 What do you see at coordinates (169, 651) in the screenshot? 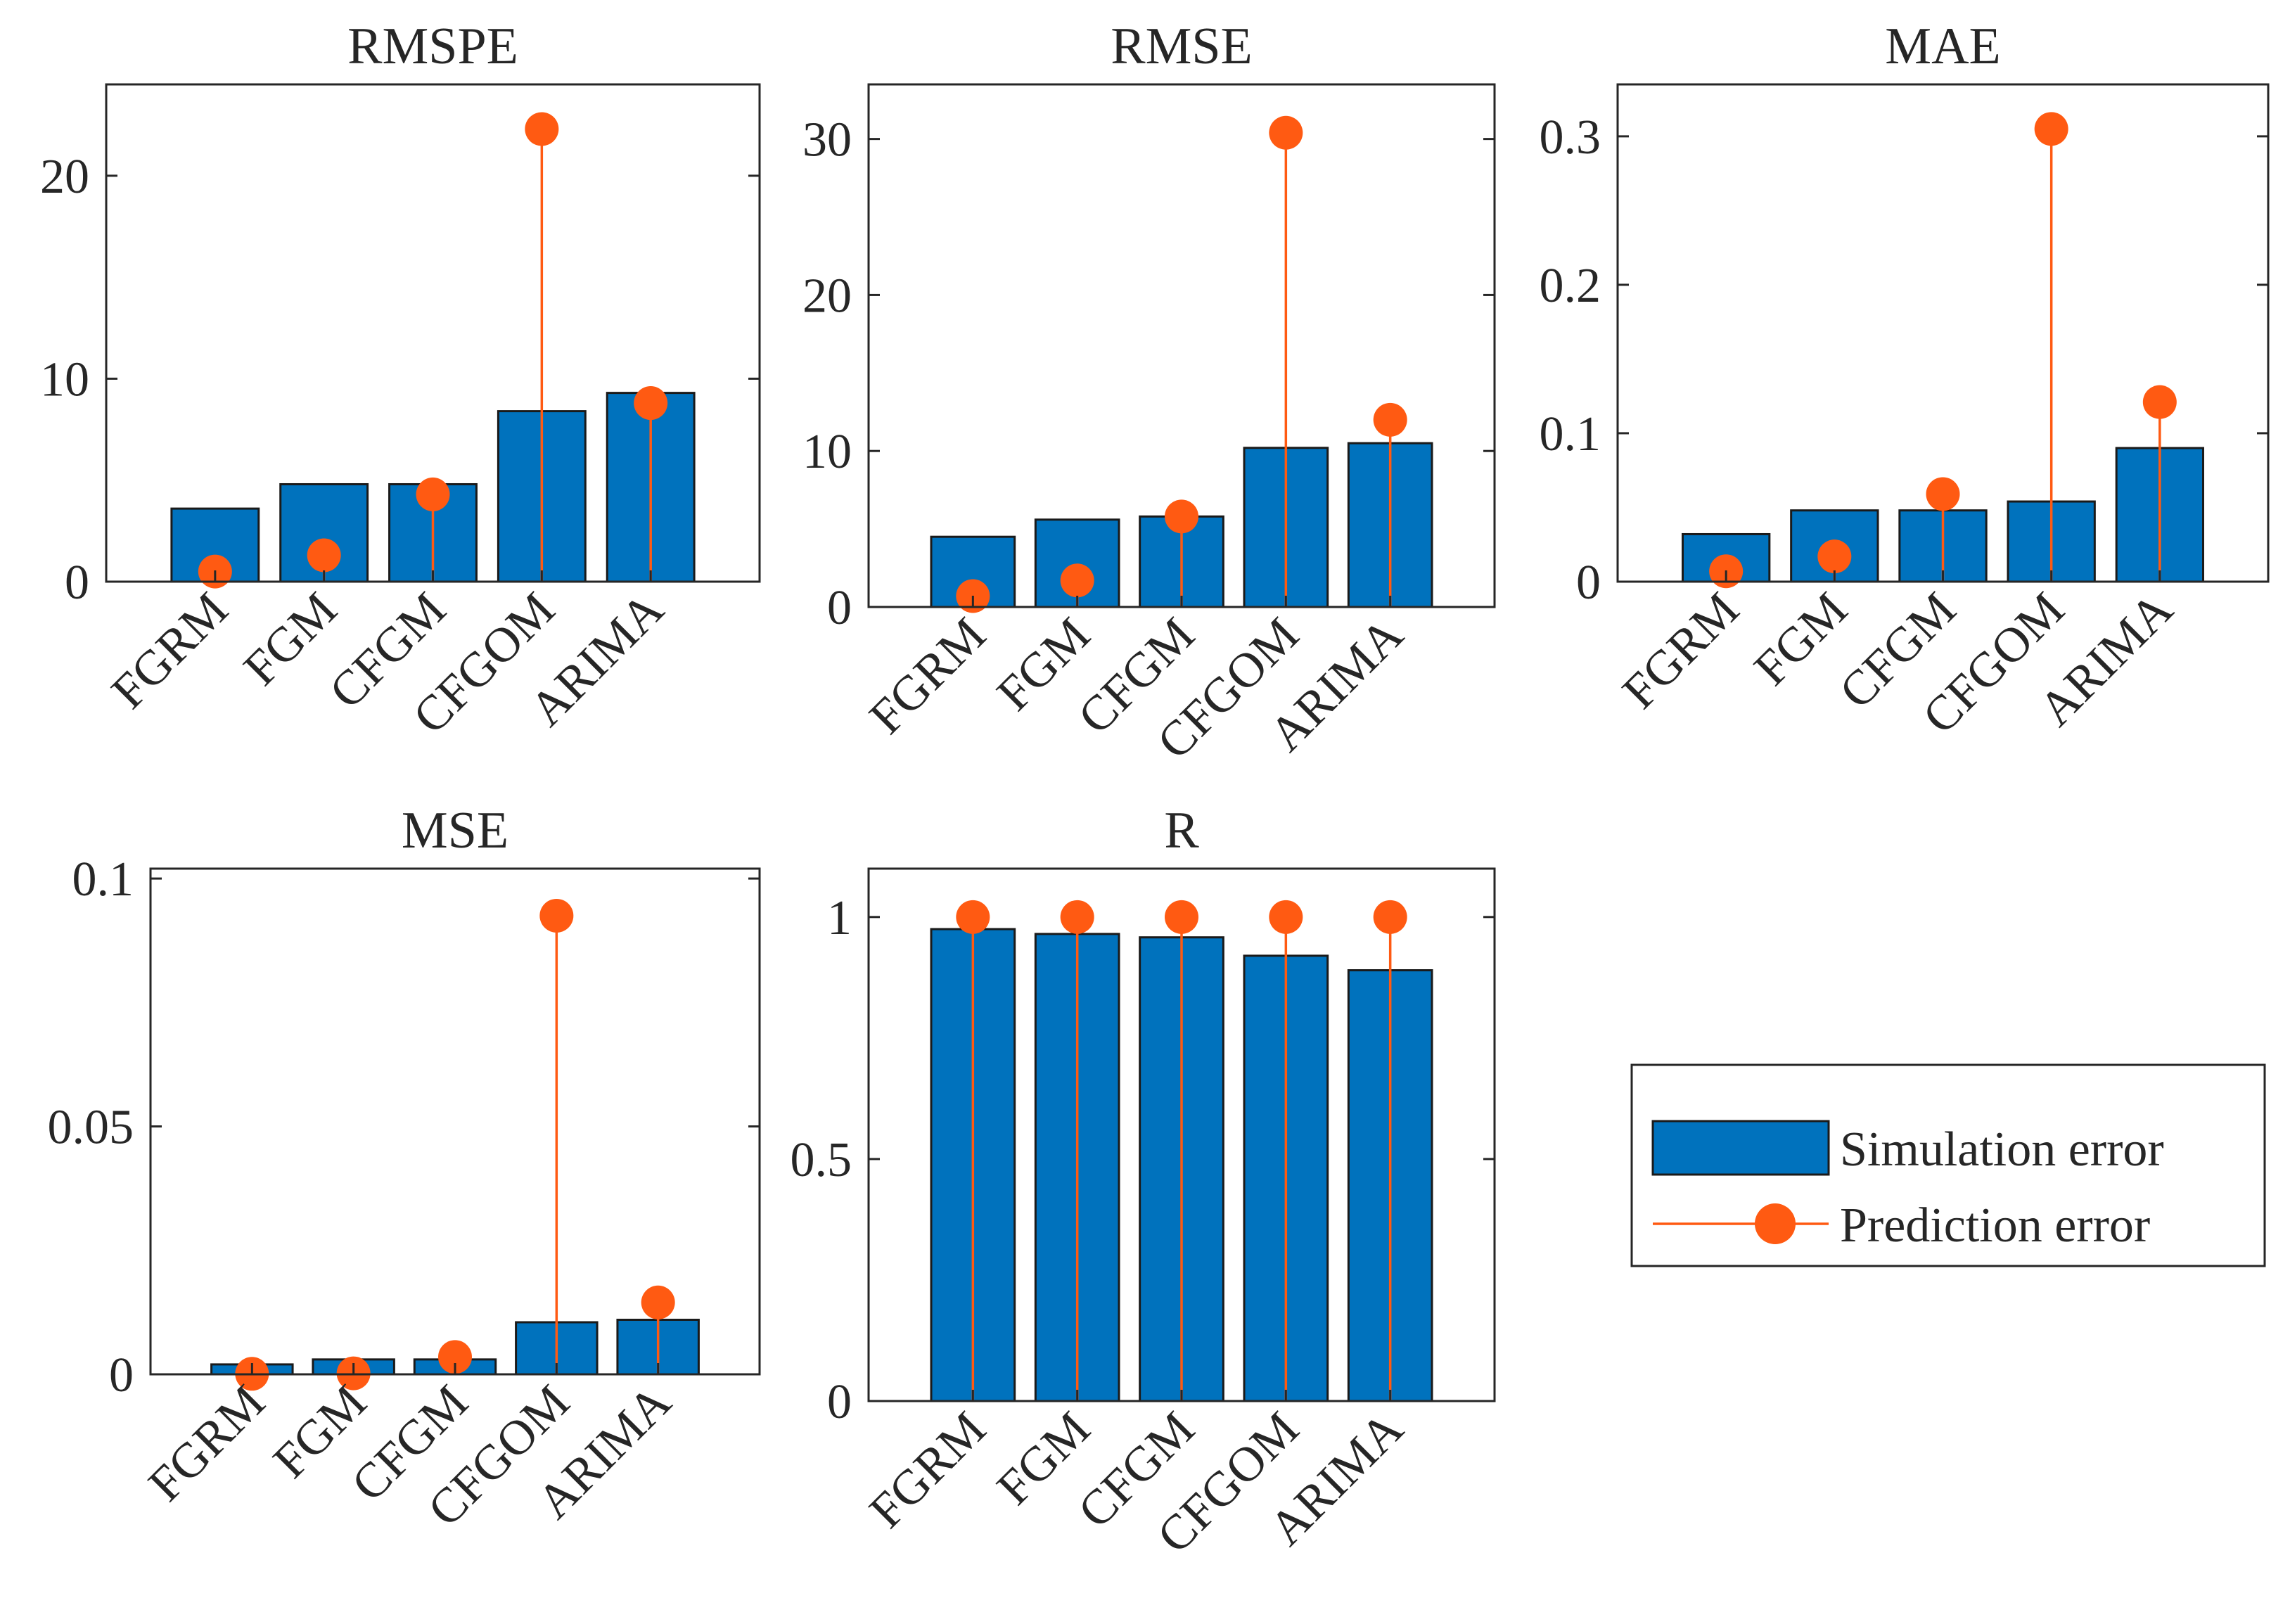
I see `rmspe-category-label: FGRM` at bounding box center [169, 651].